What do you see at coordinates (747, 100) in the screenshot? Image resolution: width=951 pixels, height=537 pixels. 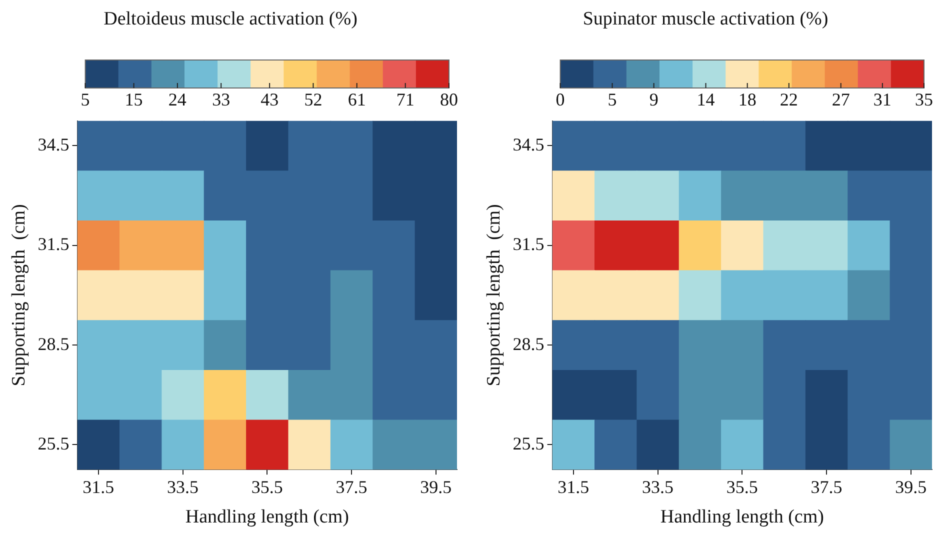 I see `color-bar-label: 18` at bounding box center [747, 100].